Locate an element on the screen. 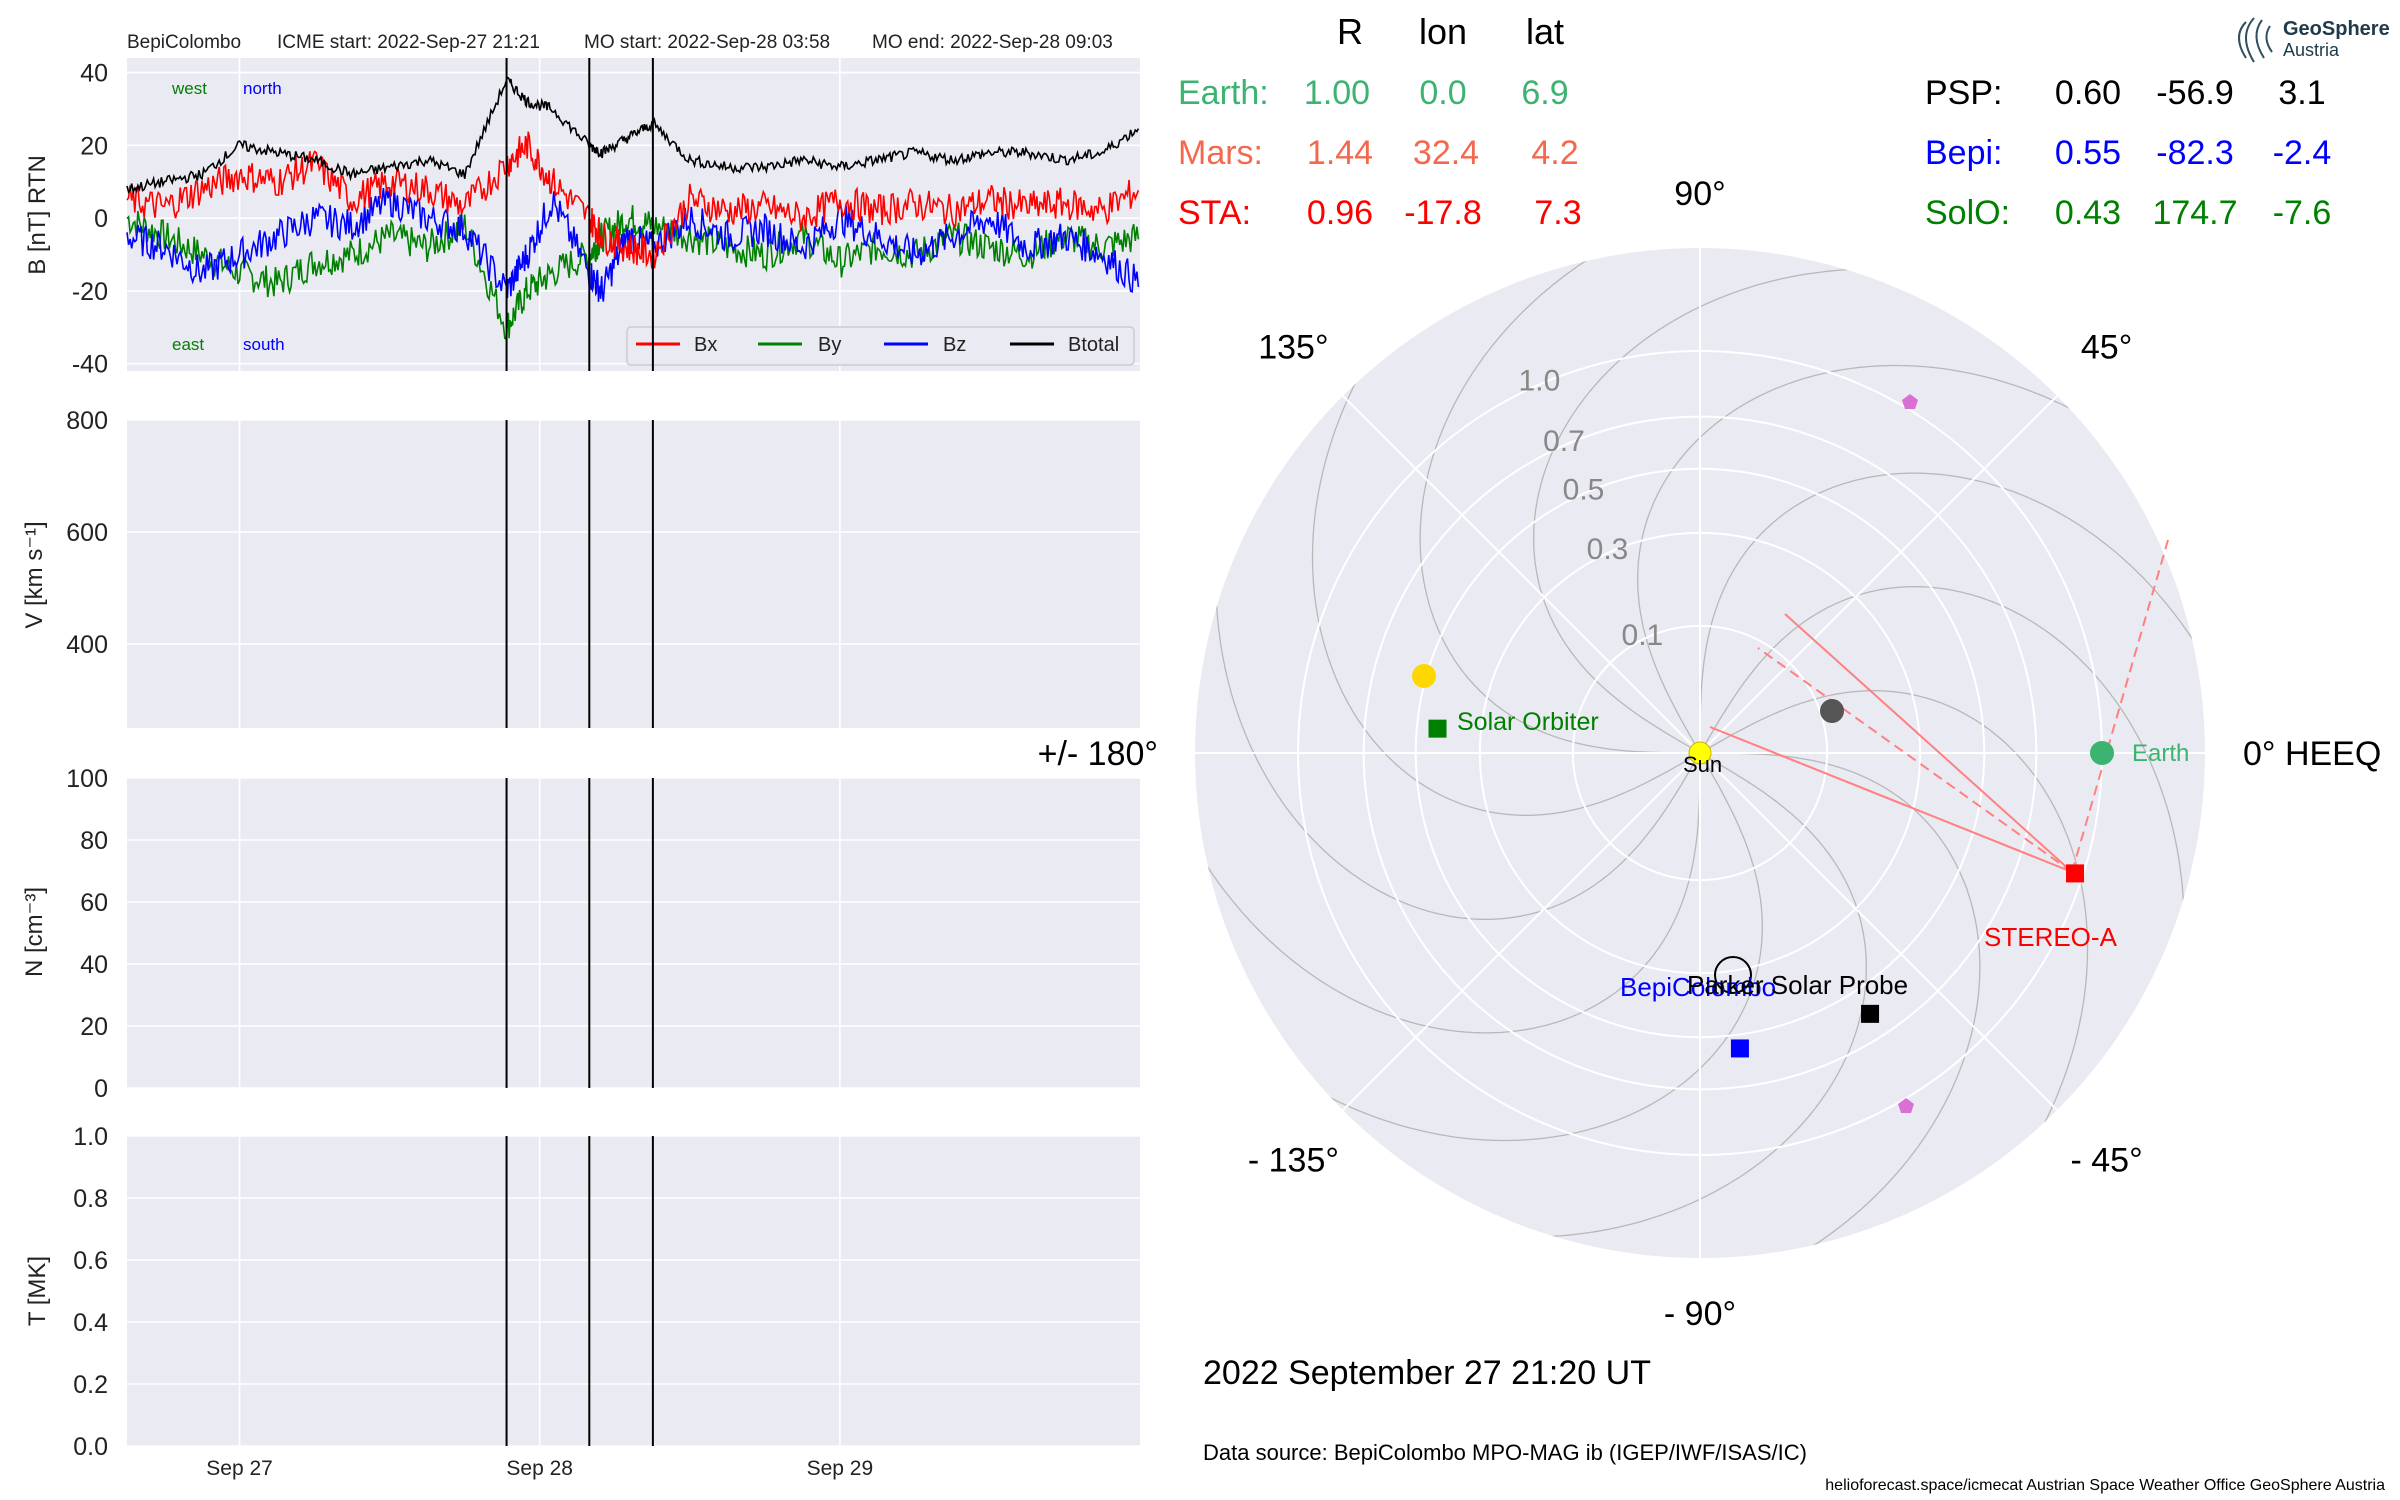 The image size is (2400, 1500). ytick-label: 0.4 is located at coordinates (90, 1323).